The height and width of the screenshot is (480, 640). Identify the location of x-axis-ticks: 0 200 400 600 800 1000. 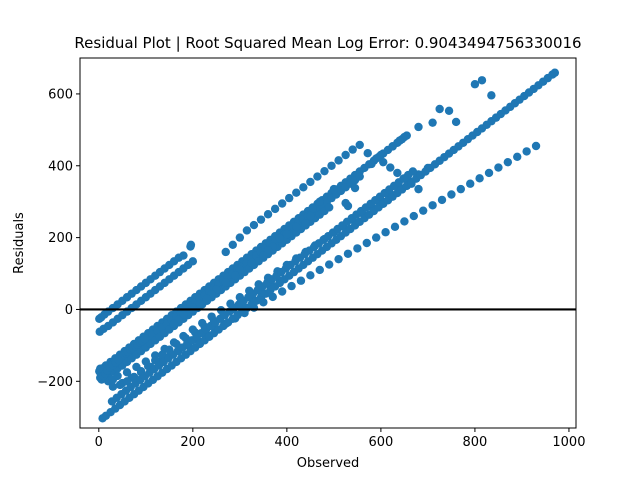
(340, 439).